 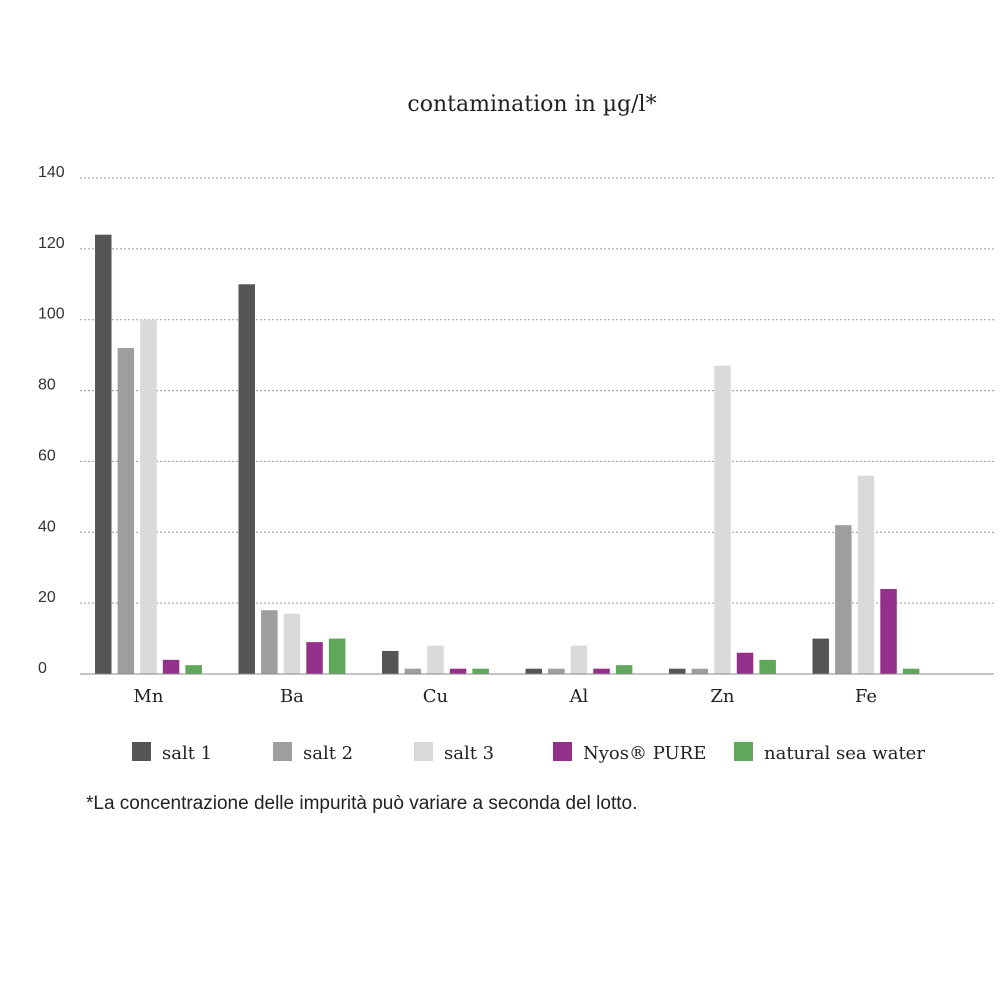 I want to click on y-tick-label-60: 60, so click(x=47, y=455).